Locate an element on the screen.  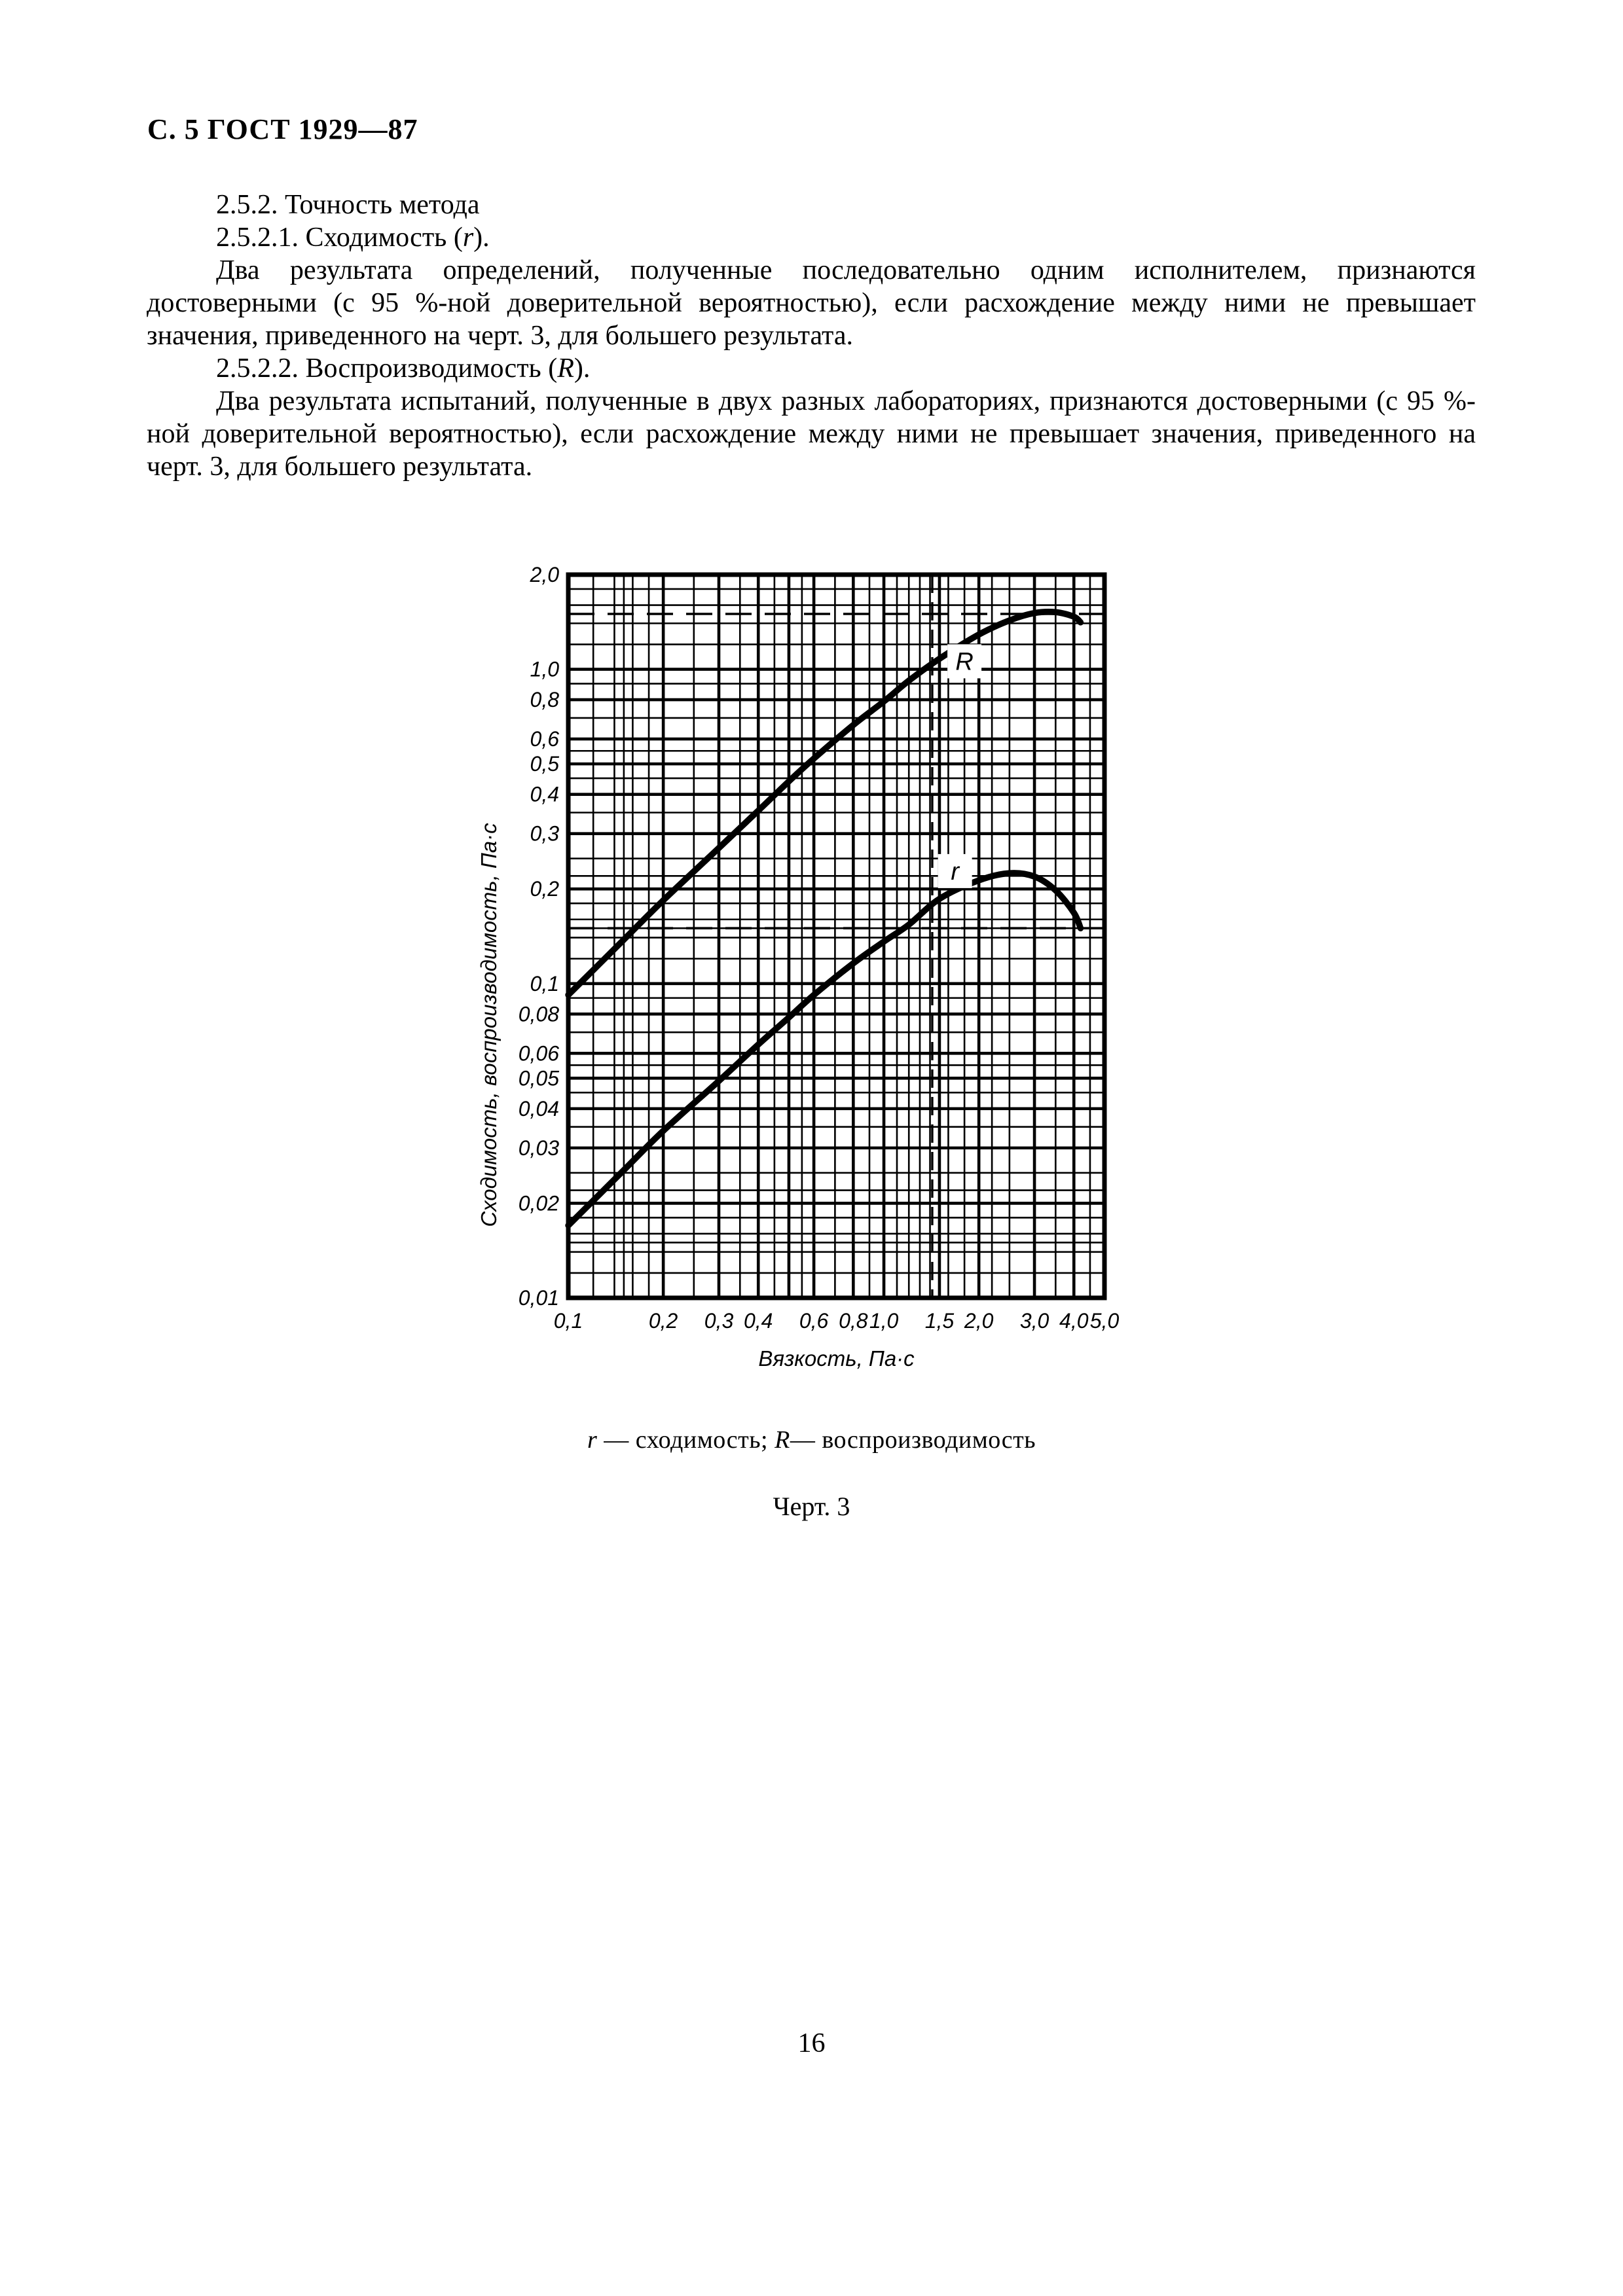
x-tick-2,0: 2,0 is located at coordinates (979, 1321).